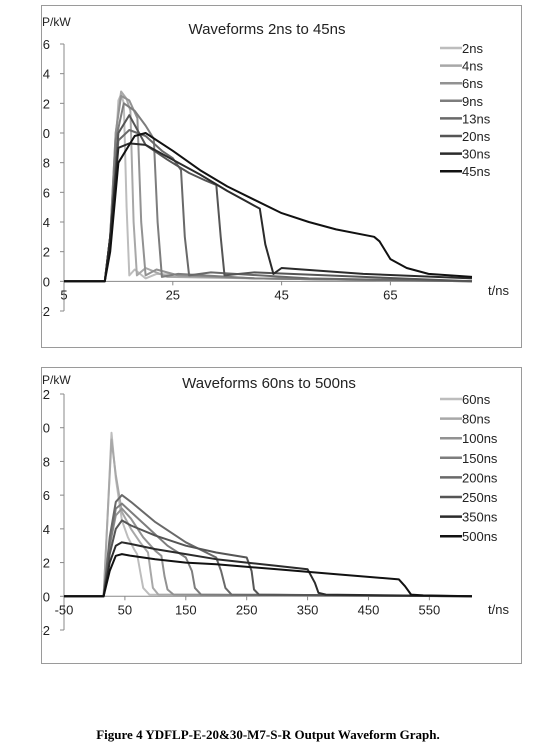 This screenshot has height=752, width=536. I want to click on x-tick-label: 350, so click(308, 609).